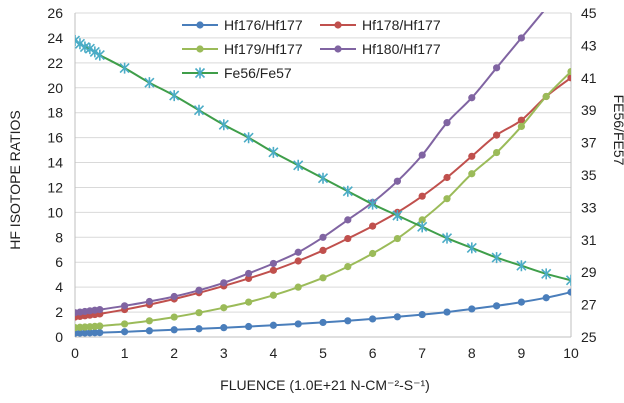 The width and height of the screenshot is (624, 403). I want to click on legend-item-hf176-hf177: Hf176/Hf177, so click(242, 25).